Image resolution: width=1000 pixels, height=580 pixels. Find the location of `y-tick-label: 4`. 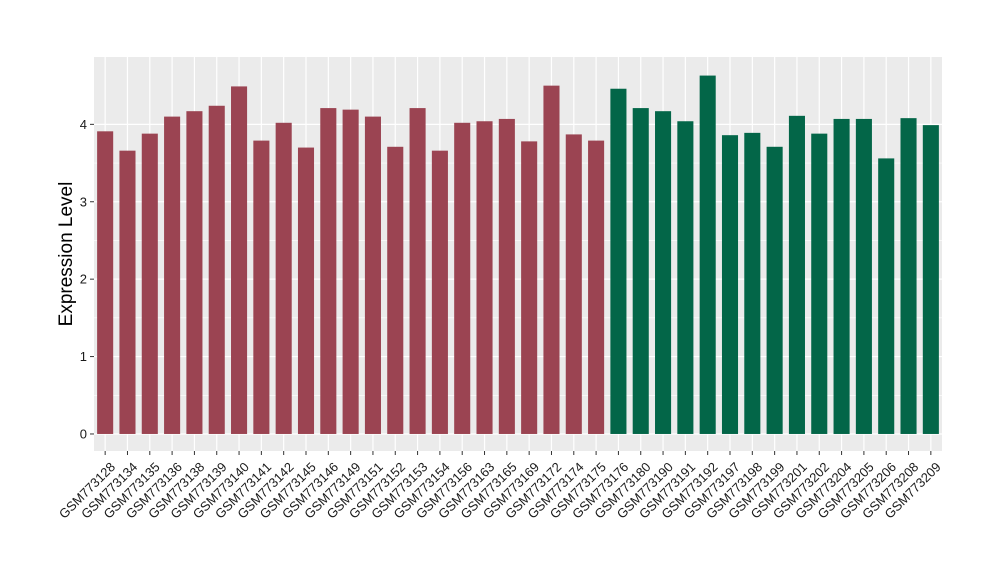

y-tick-label: 4 is located at coordinates (83, 124).